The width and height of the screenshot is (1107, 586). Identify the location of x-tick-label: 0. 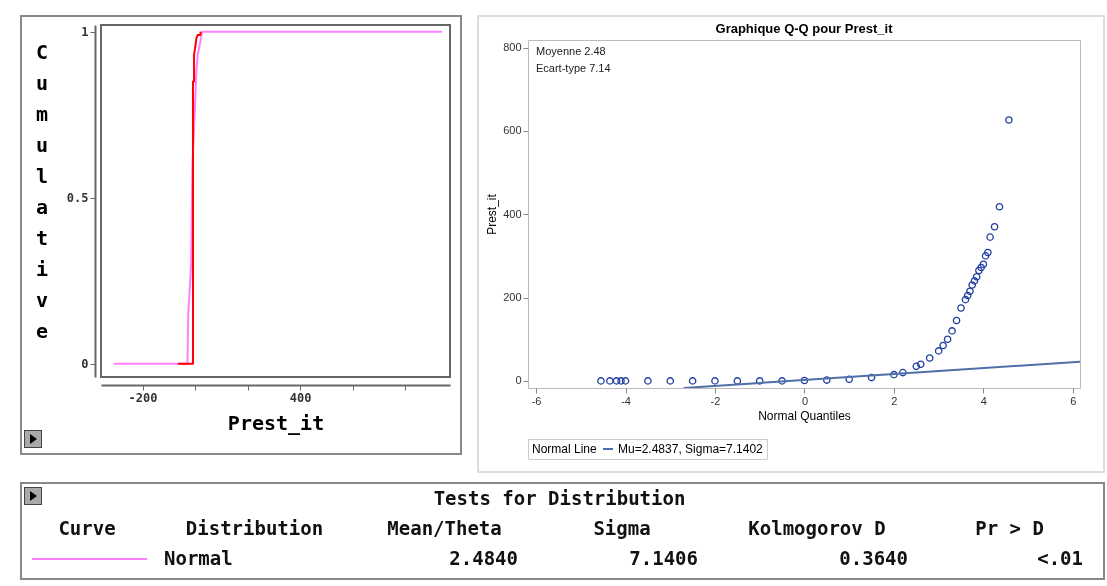
(805, 400).